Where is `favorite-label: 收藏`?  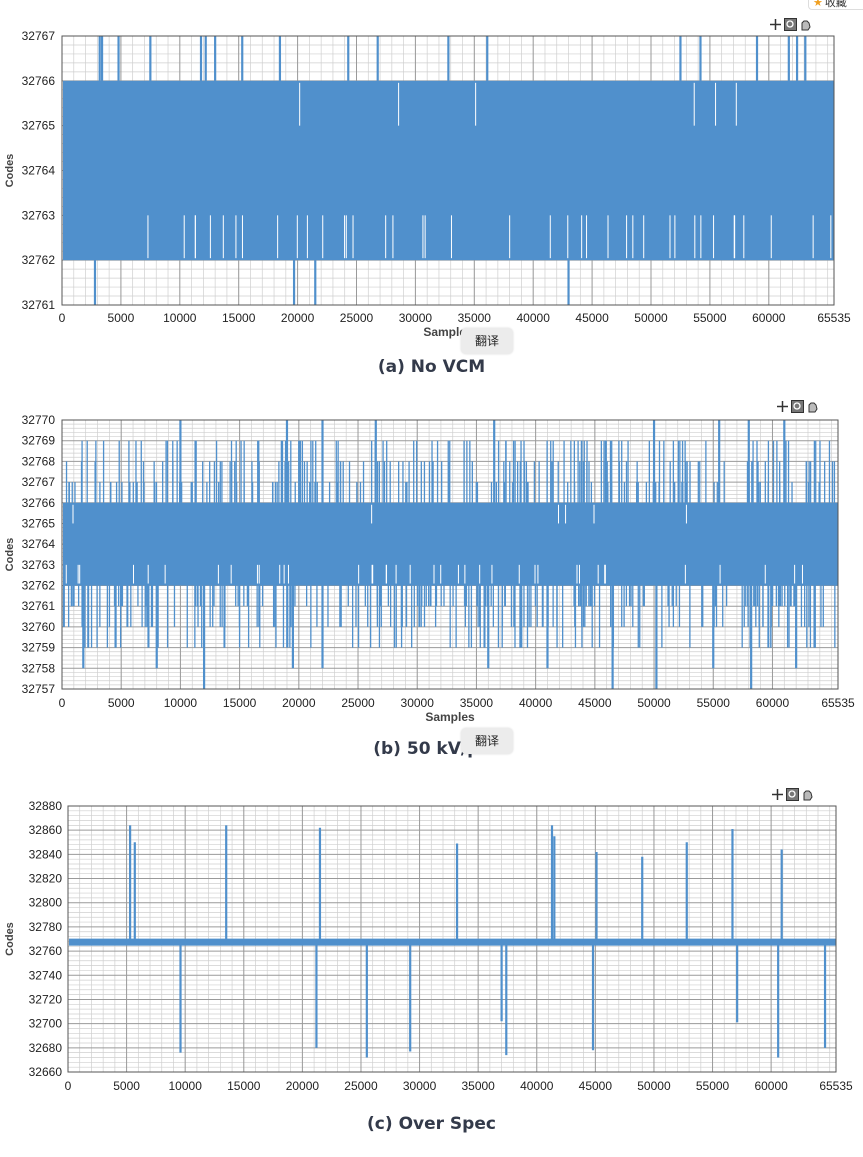 favorite-label: 收藏 is located at coordinates (835, 4).